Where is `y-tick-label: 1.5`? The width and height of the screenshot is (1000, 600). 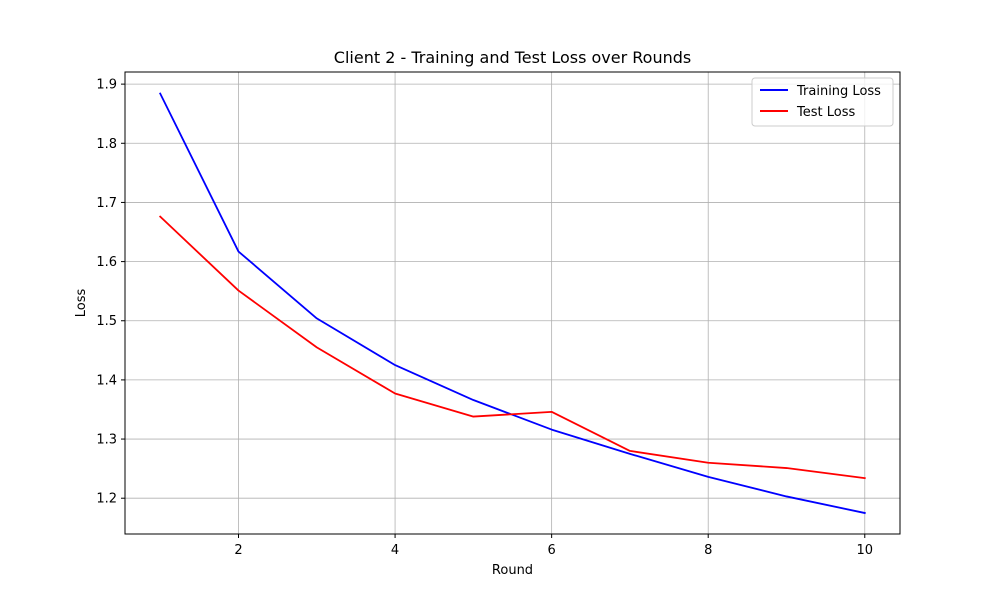
y-tick-label: 1.5 is located at coordinates (106, 321).